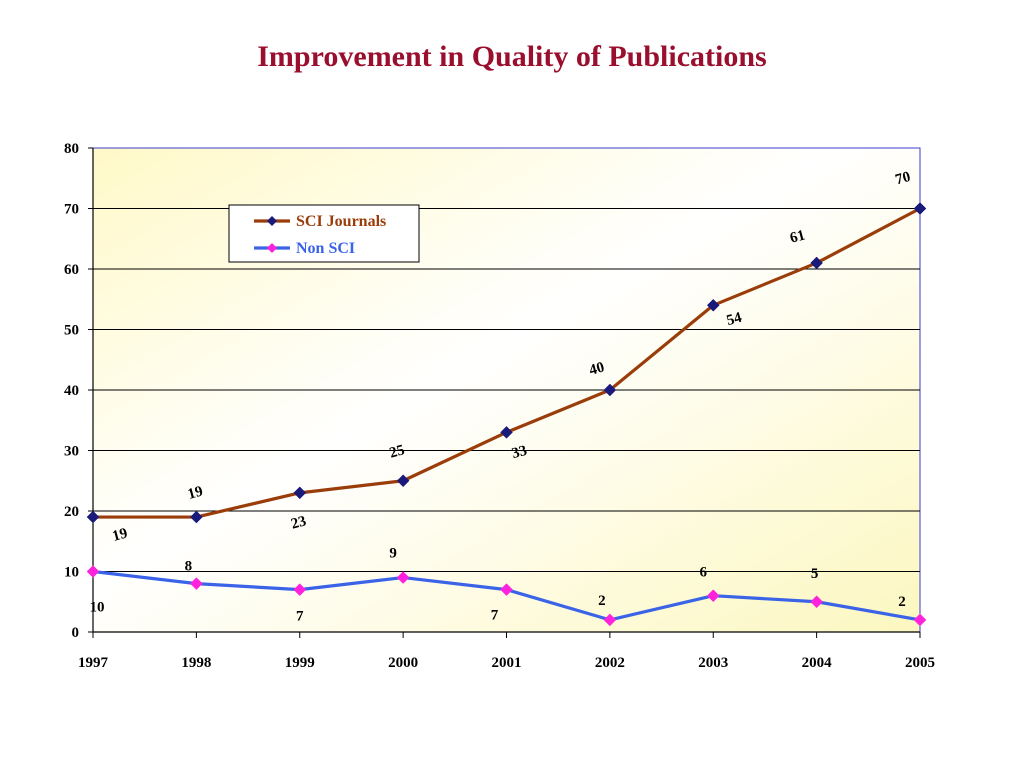 This screenshot has height=768, width=1024. Describe the element at coordinates (71, 149) in the screenshot. I see `y-tick-label: 80` at that location.